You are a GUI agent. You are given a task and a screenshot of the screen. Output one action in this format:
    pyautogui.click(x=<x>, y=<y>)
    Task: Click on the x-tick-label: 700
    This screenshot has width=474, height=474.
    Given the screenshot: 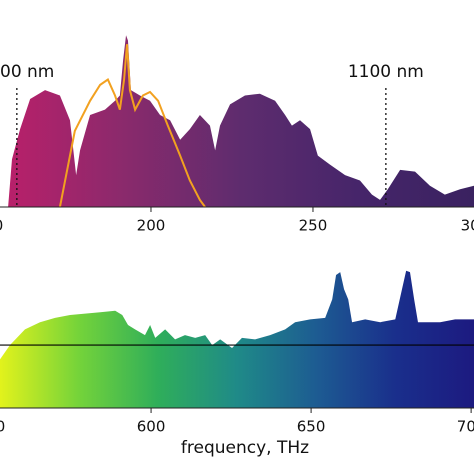 What is the action you would take?
    pyautogui.click(x=465, y=427)
    